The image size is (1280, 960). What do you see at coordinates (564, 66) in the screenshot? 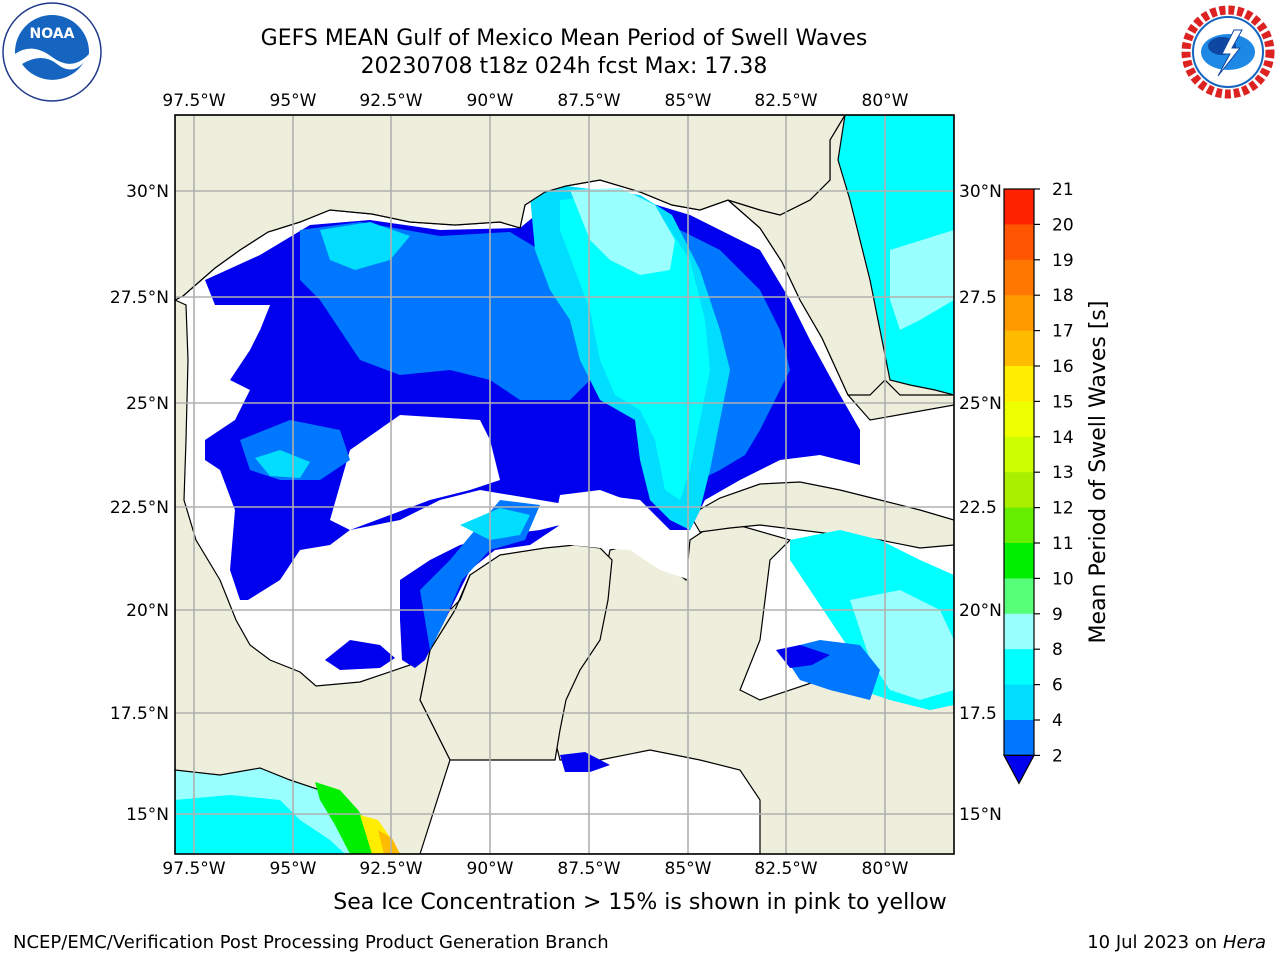
I see `map-subtitle: 20230708 t18z 024h fcst Max: 17.38` at bounding box center [564, 66].